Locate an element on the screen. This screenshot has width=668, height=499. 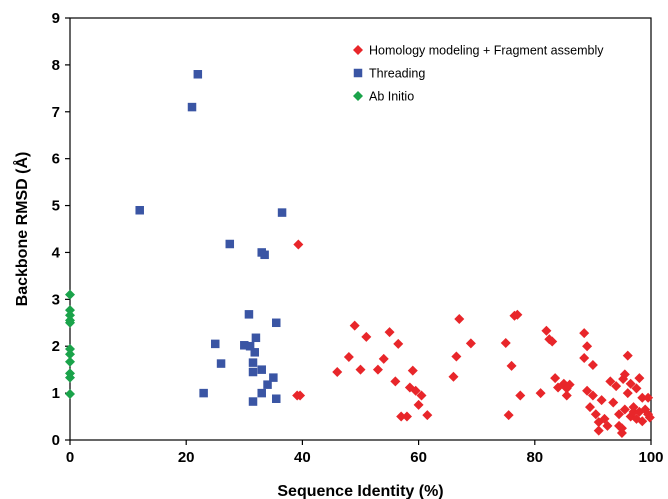
x-tick-label: 80 is located at coordinates (534, 457).